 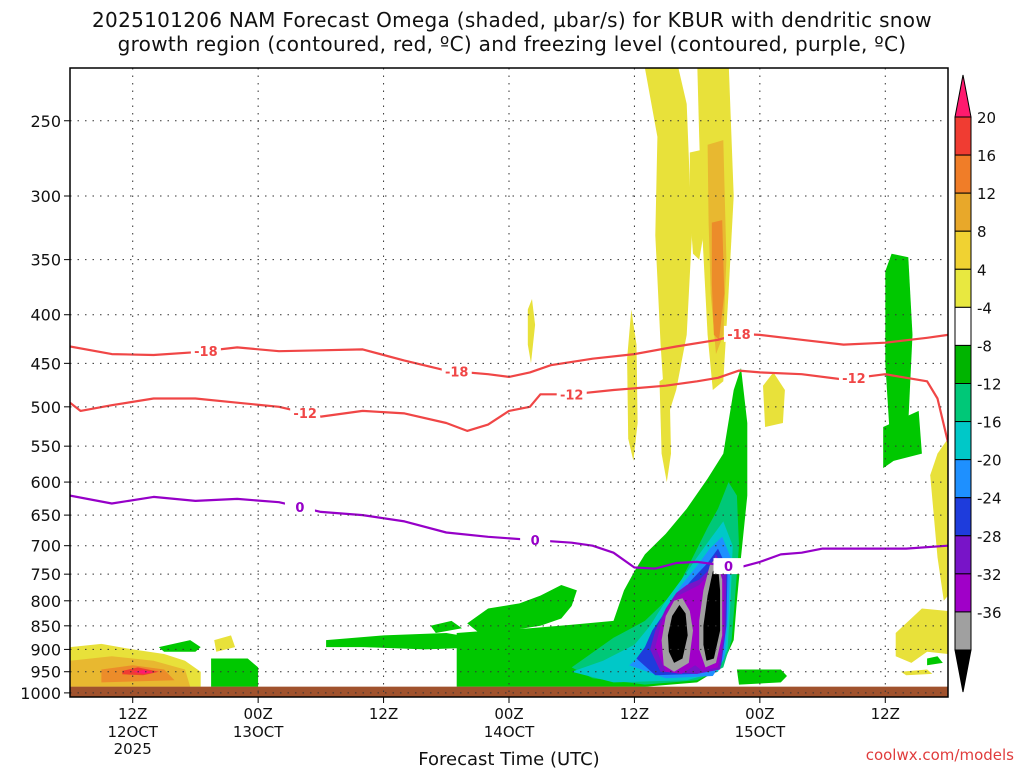 What do you see at coordinates (989, 499) in the screenshot?
I see `colorbar-label: -24` at bounding box center [989, 499].